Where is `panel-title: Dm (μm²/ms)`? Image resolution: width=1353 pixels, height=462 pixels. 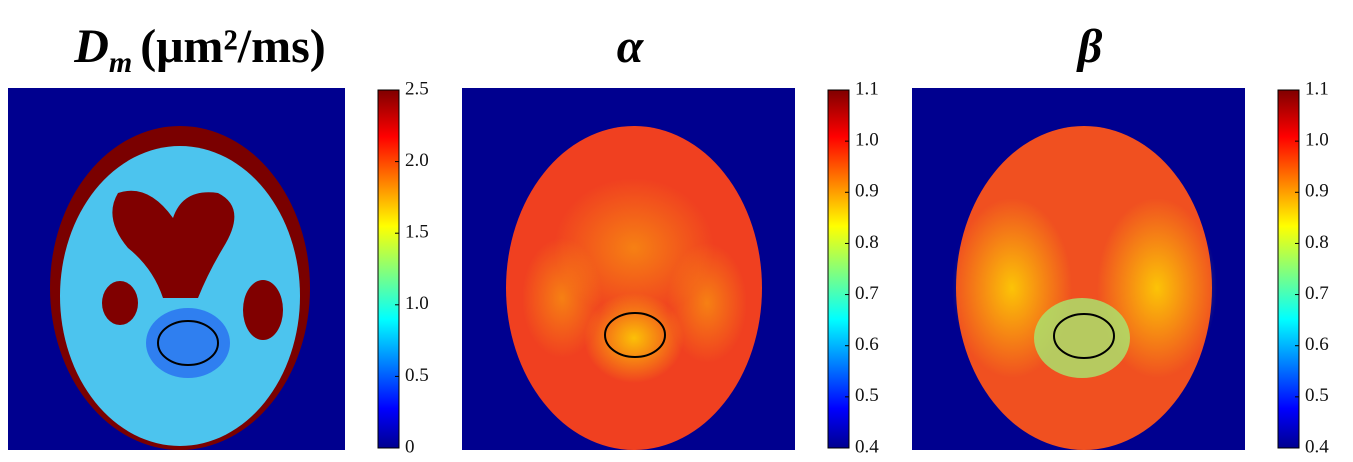 panel-title: Dm (μm²/ms) is located at coordinates (199, 49).